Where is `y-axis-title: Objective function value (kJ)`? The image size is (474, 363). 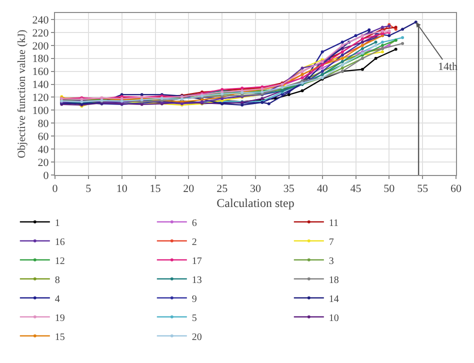 y-axis-title: Objective function value (kJ) is located at coordinates (22, 93).